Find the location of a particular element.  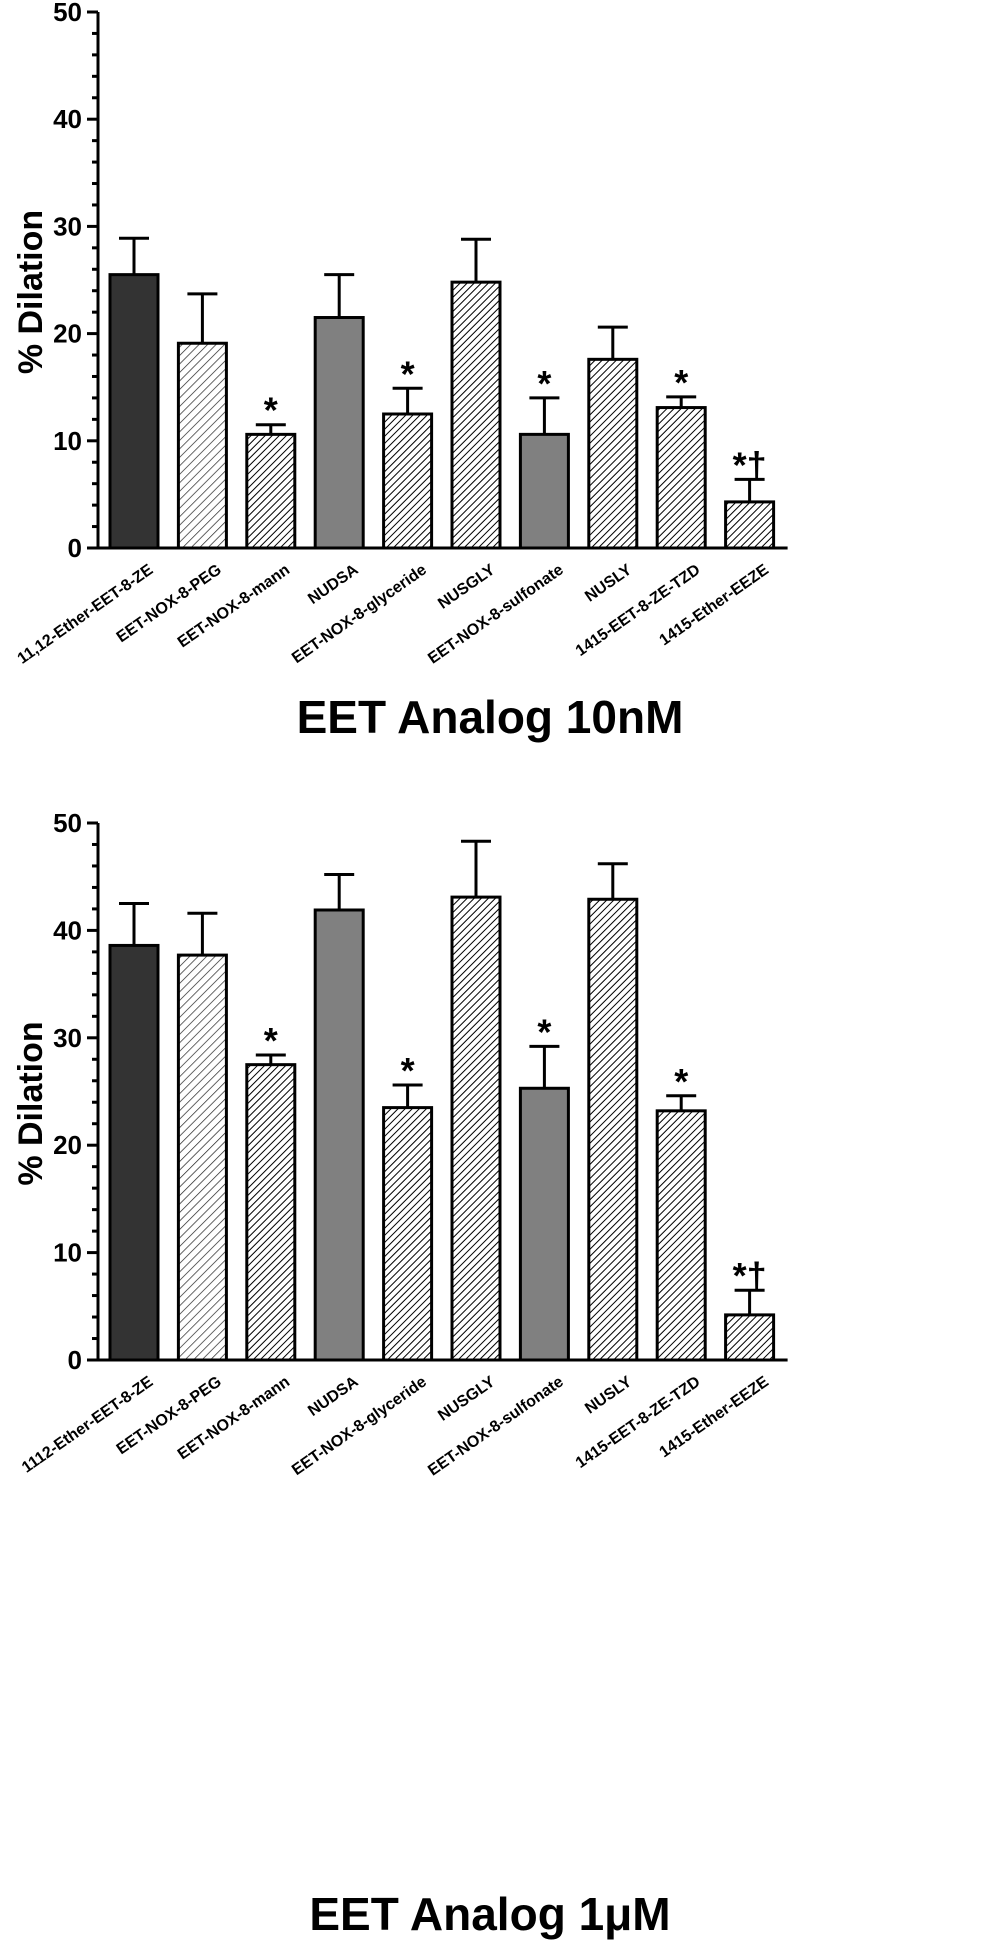

x-axis-title: EET Analog 10nM is located at coordinates (490, 717).